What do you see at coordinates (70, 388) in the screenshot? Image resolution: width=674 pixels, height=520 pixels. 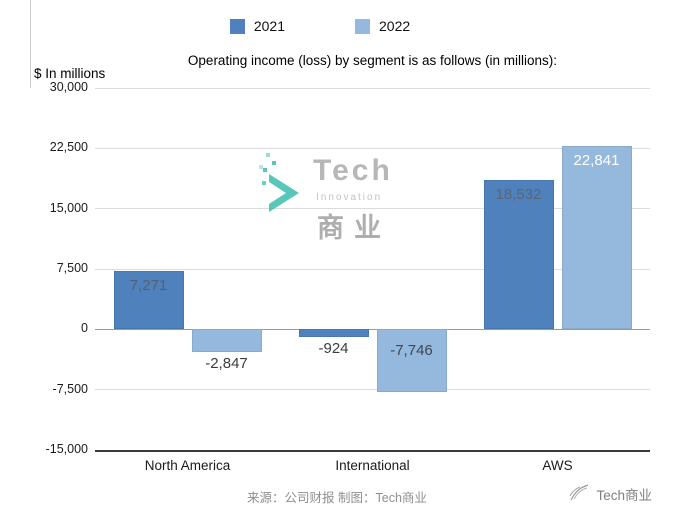 I see `y-tick-label: -7,500` at bounding box center [70, 388].